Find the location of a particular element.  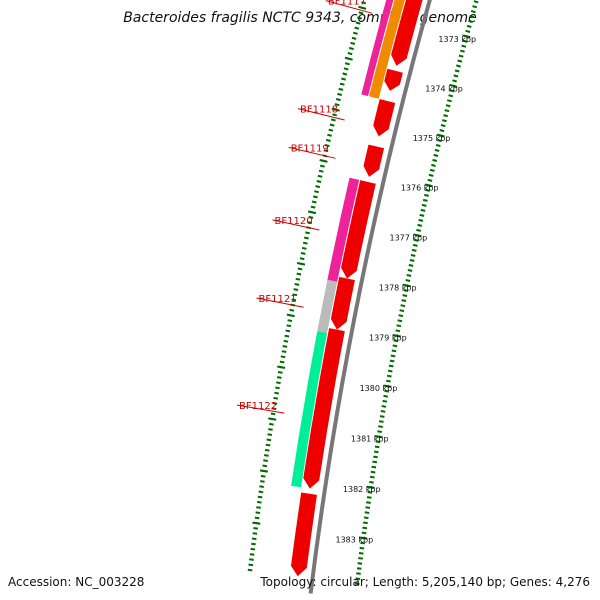

gene-label: BF1117 is located at coordinates (347, 4).